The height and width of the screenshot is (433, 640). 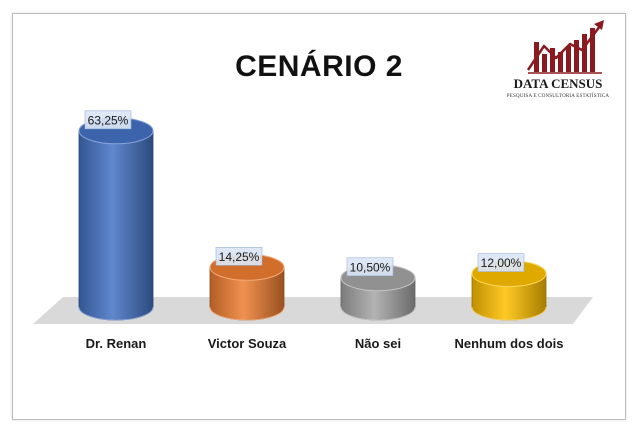 I want to click on bar-body, so click(x=116, y=225).